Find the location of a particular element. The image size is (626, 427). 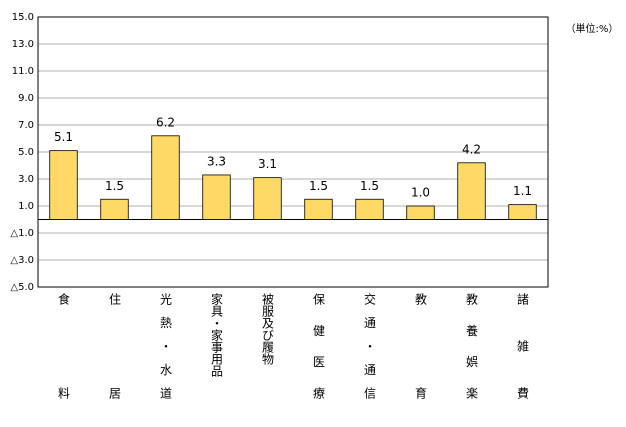

x-tick-label: 諸雑費 is located at coordinates (522, 346).